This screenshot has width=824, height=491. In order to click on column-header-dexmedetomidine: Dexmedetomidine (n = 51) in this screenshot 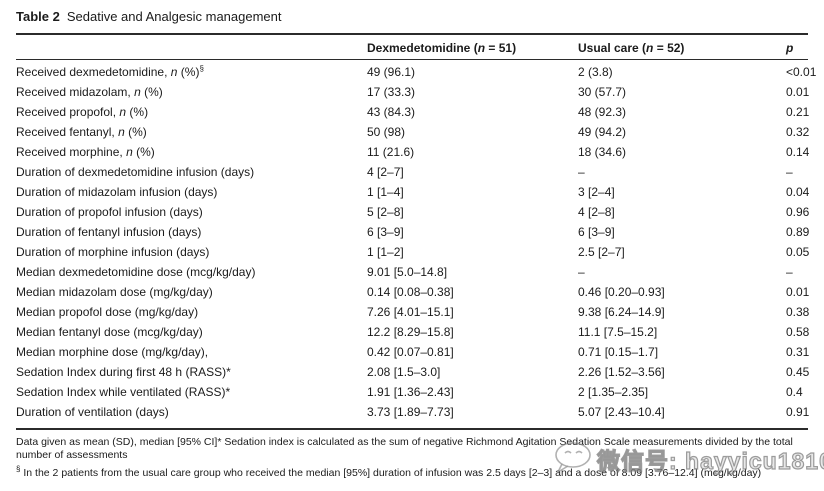, I will do `click(441, 48)`.